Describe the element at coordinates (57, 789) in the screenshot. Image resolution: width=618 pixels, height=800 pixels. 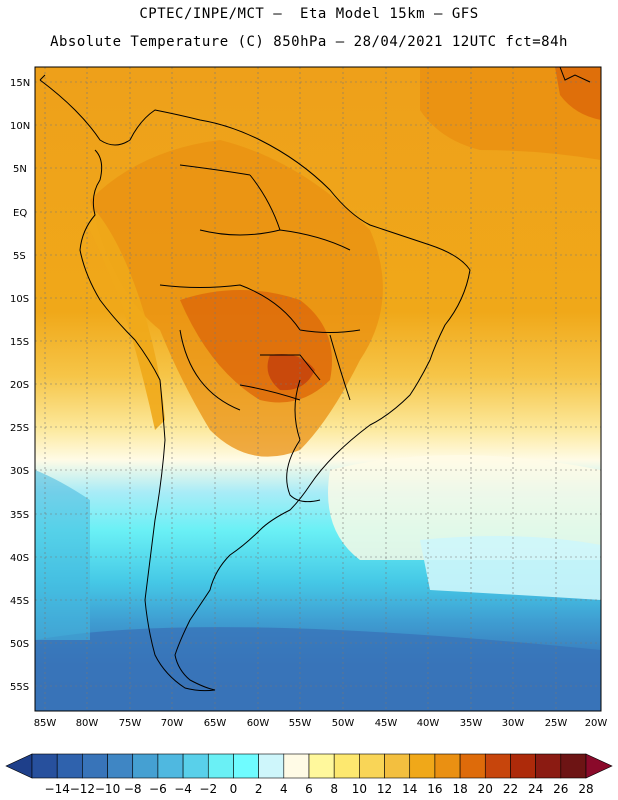
I see `colorbar-label: −14` at that location.